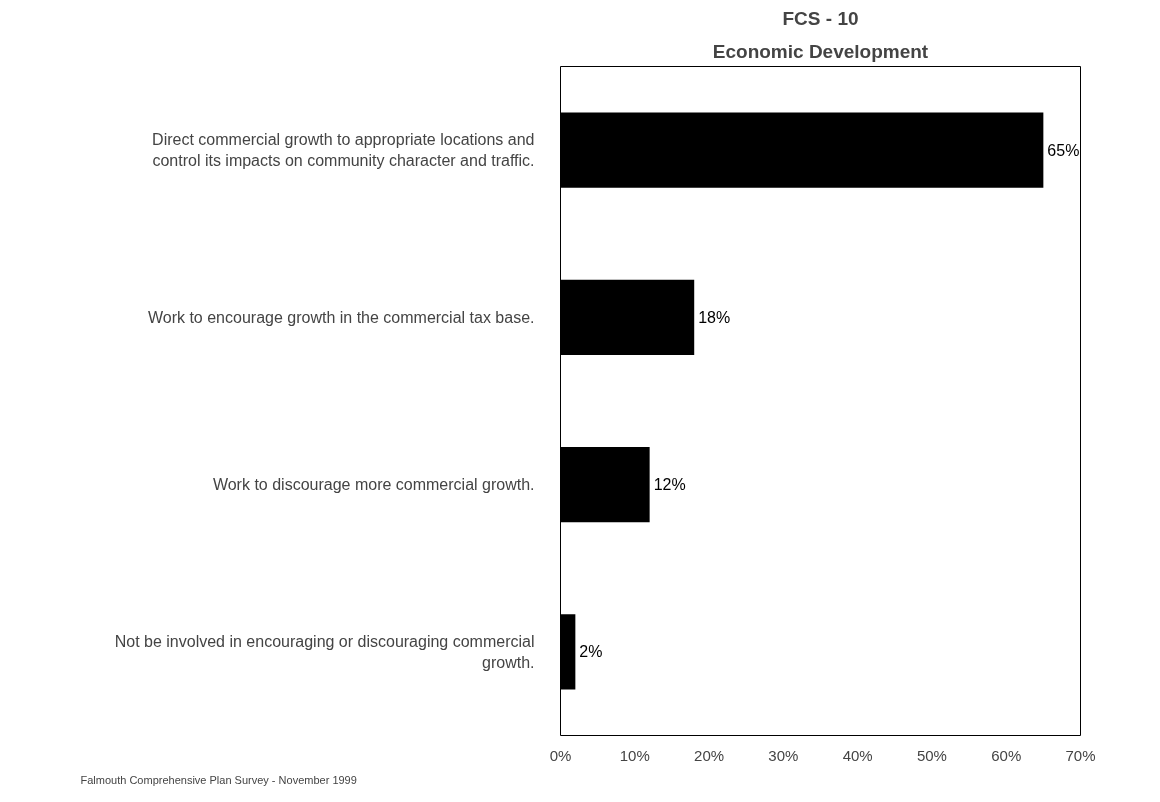 This screenshot has height=802, width=1160. I want to click on data-label: 18%, so click(714, 317).